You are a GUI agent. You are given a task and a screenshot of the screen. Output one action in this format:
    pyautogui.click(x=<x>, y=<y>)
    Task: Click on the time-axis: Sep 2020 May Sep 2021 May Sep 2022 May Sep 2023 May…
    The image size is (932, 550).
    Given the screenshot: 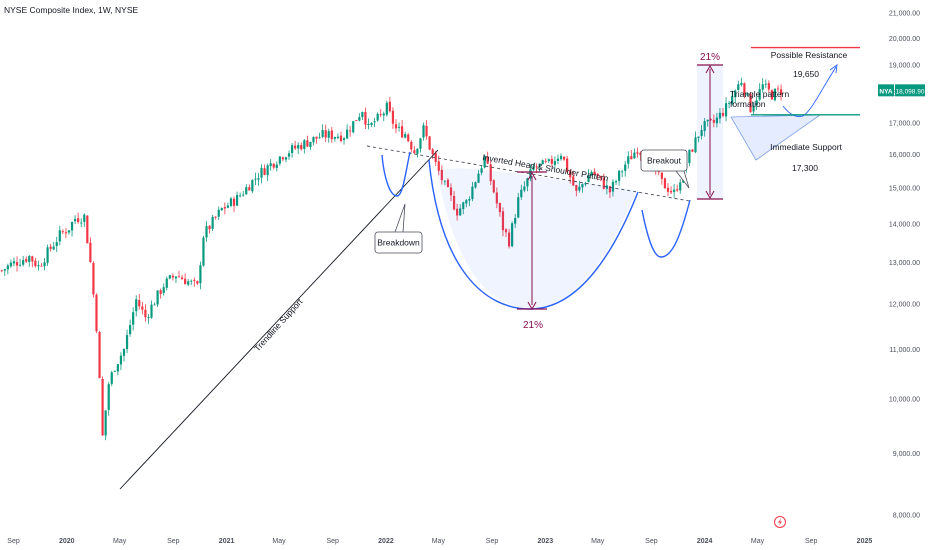 What is the action you would take?
    pyautogui.click(x=440, y=531)
    